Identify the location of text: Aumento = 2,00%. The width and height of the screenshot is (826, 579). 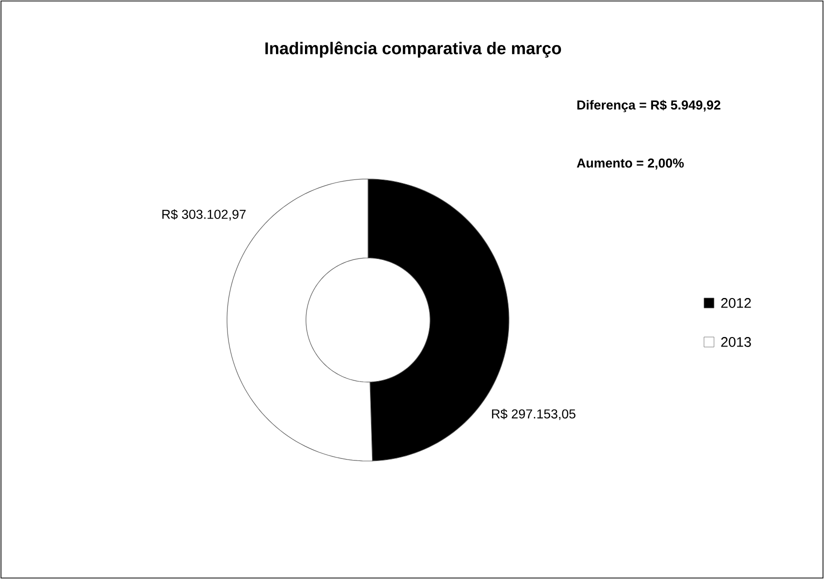
(630, 164).